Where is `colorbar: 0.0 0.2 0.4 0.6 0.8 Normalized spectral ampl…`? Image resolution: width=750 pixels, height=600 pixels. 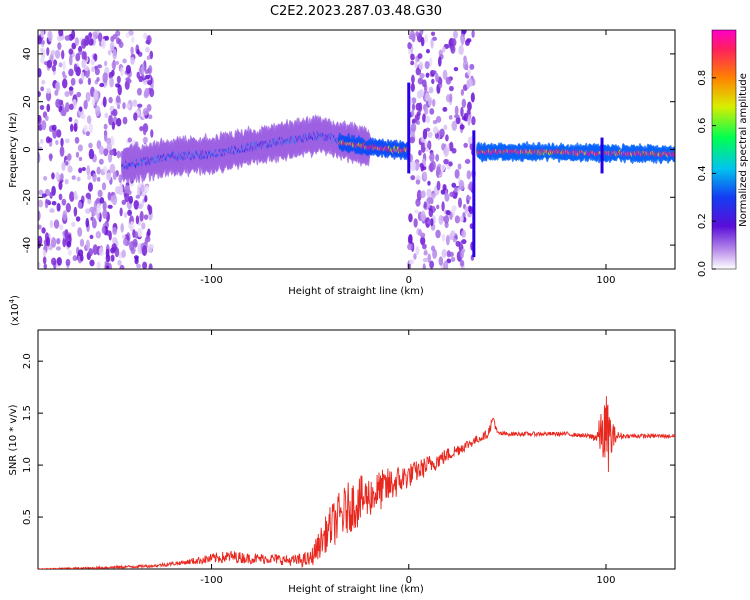
colorbar: 0.0 0.2 0.4 0.6 0.8 Normalized spectral ampl… is located at coordinates (723, 153).